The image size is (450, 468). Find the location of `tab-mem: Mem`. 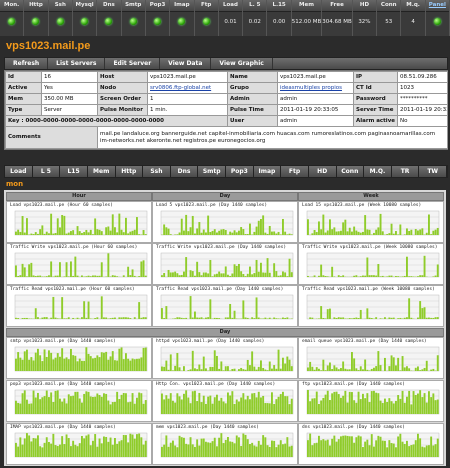

tab-mem: Mem is located at coordinates (101, 171).